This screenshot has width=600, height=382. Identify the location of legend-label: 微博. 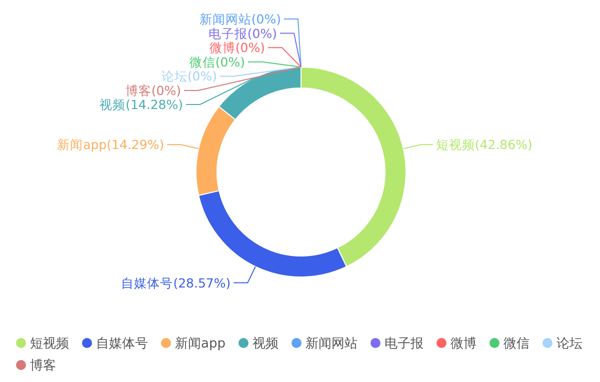
(463, 344).